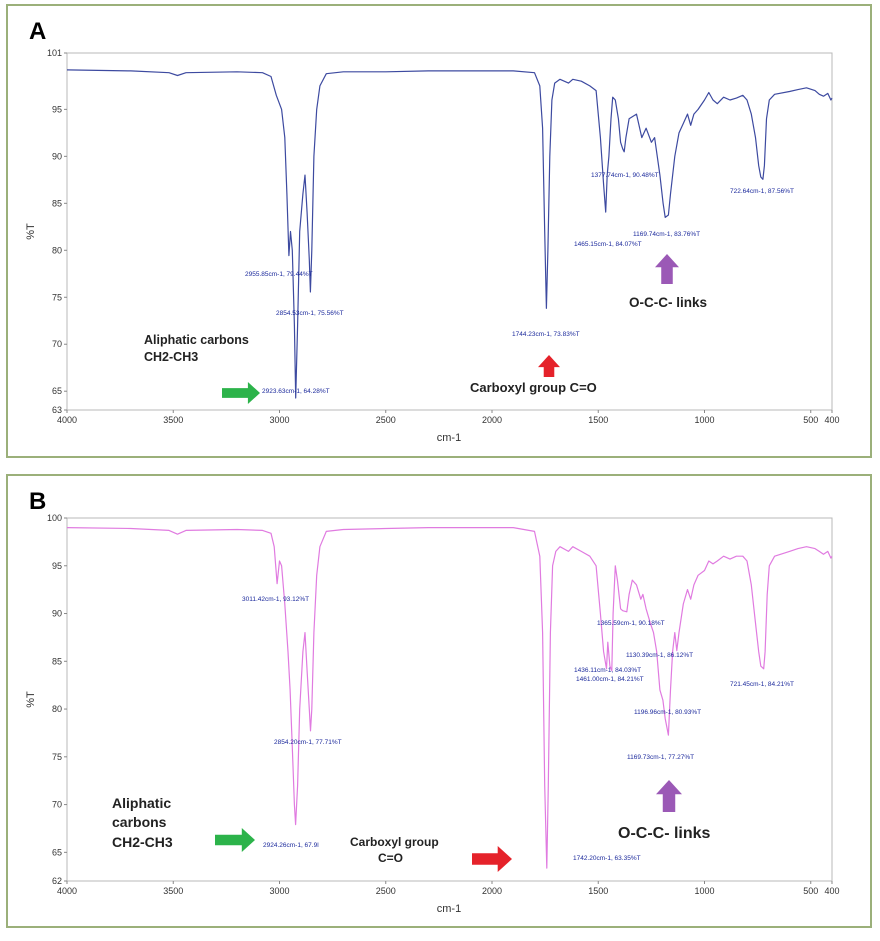 Image resolution: width=880 pixels, height=941 pixels. What do you see at coordinates (139, 822) in the screenshot?
I see `annotation-label: carbons` at bounding box center [139, 822].